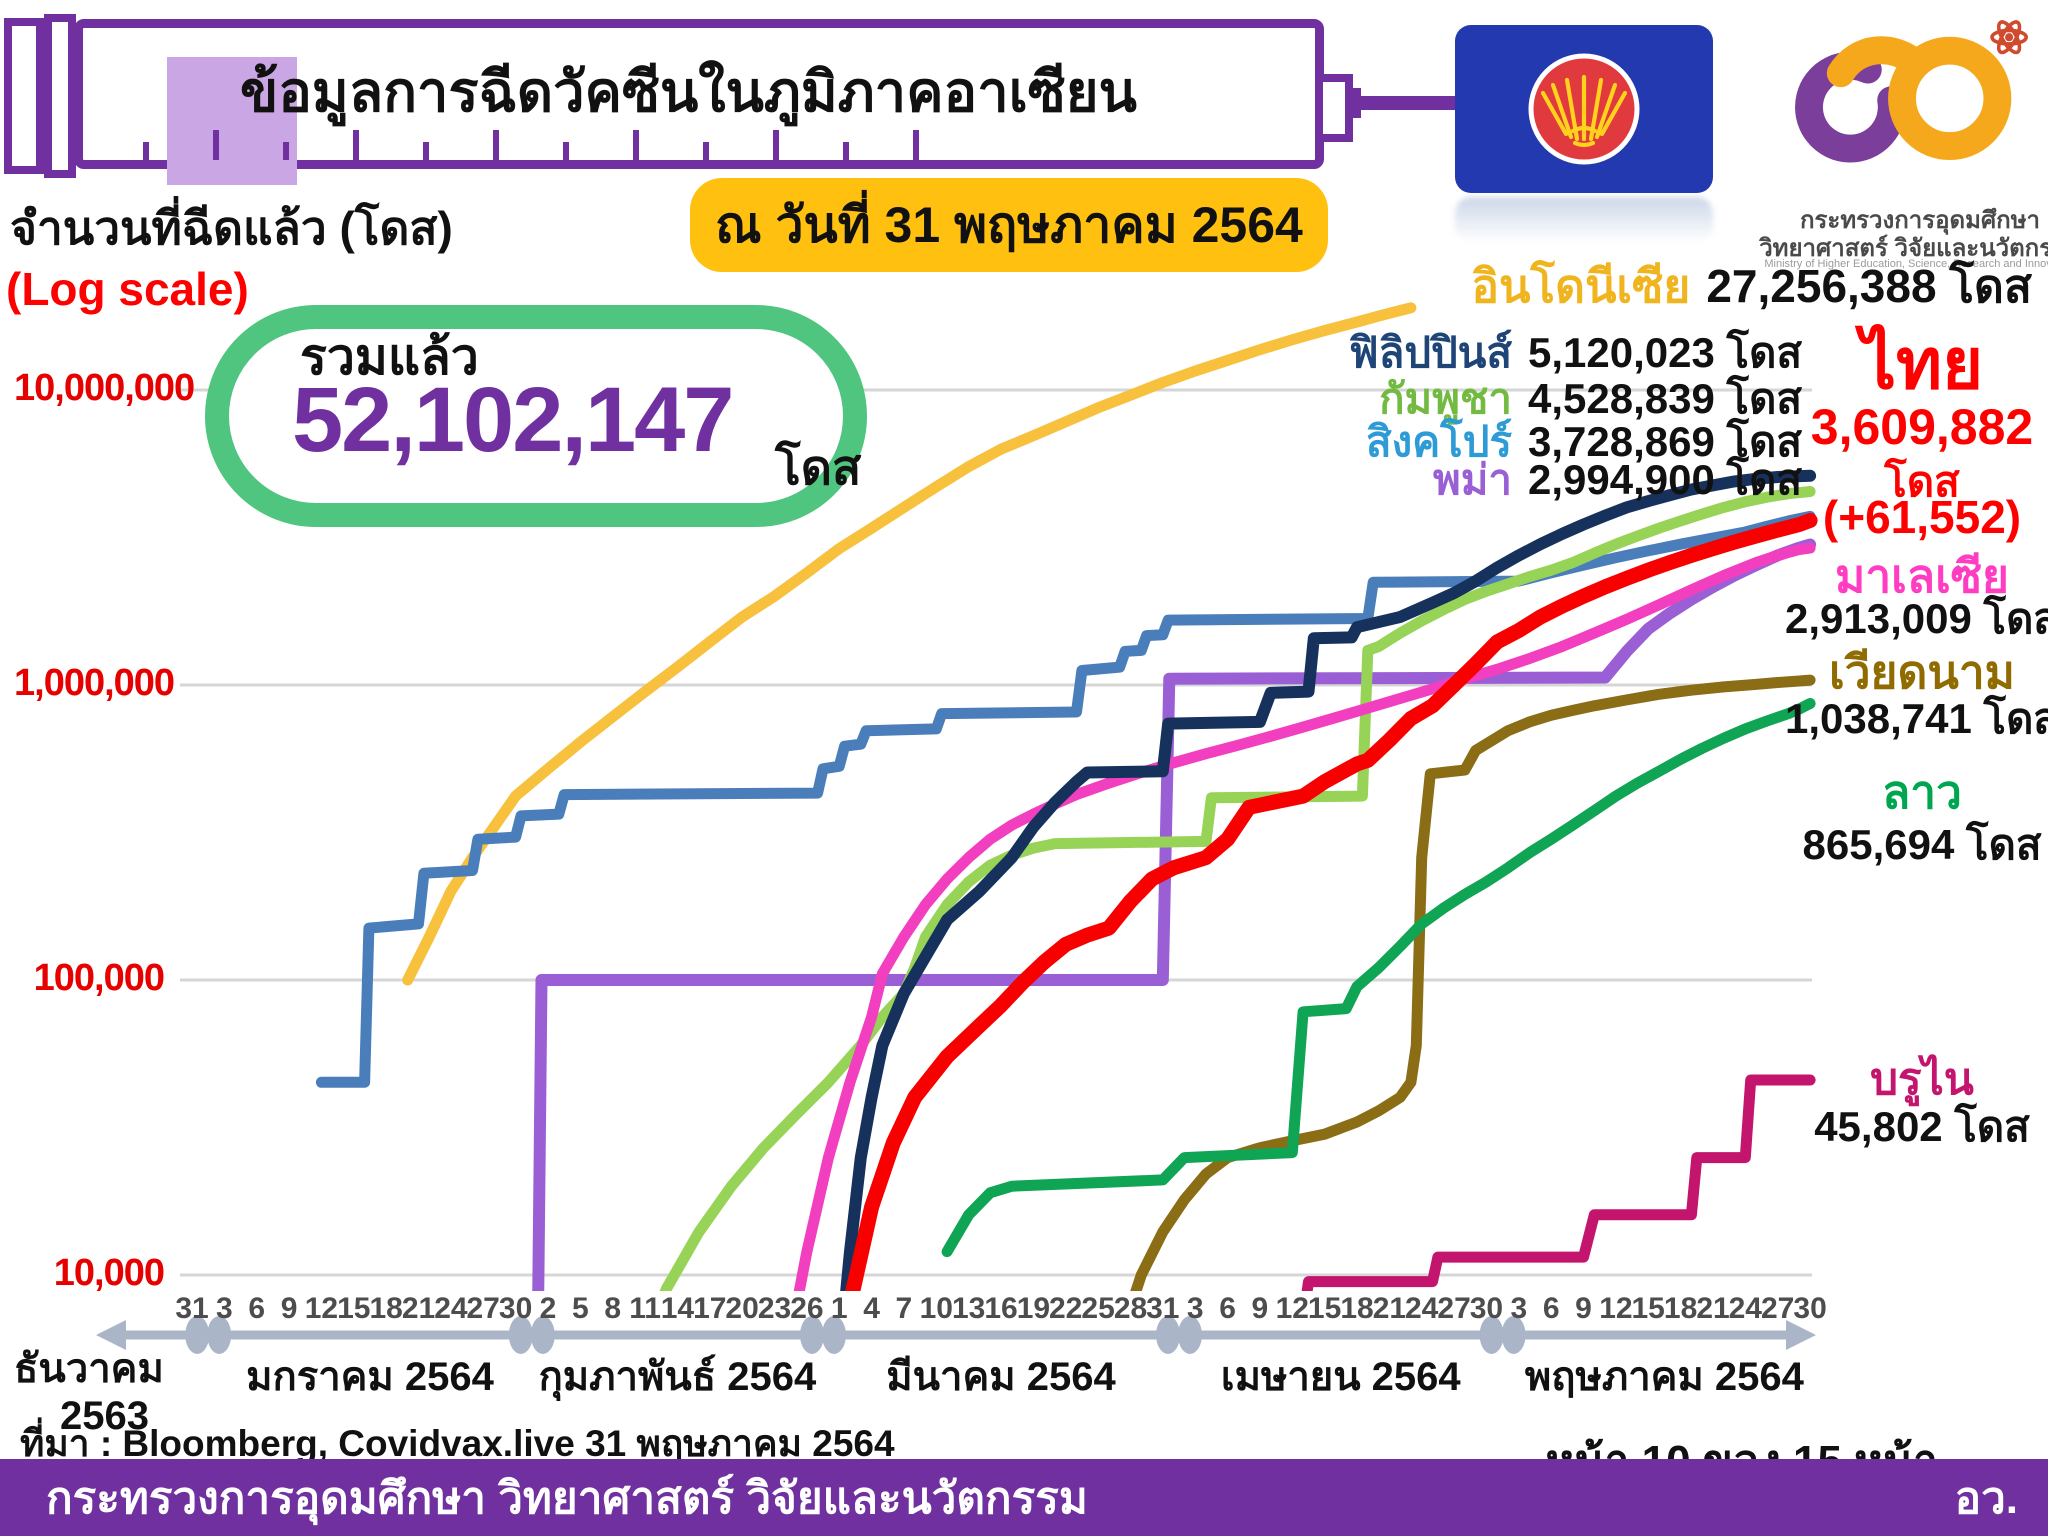  What do you see at coordinates (2009, 37) in the screenshot?
I see `atom-icon` at bounding box center [2009, 37].